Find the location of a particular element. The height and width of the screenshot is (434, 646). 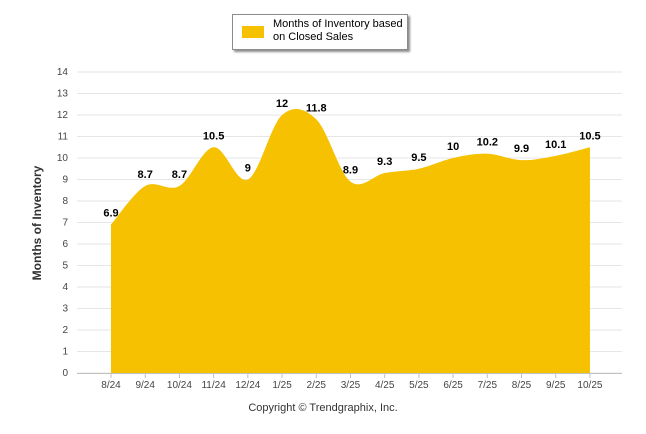

x-tick-label: 11/24 is located at coordinates (213, 385).